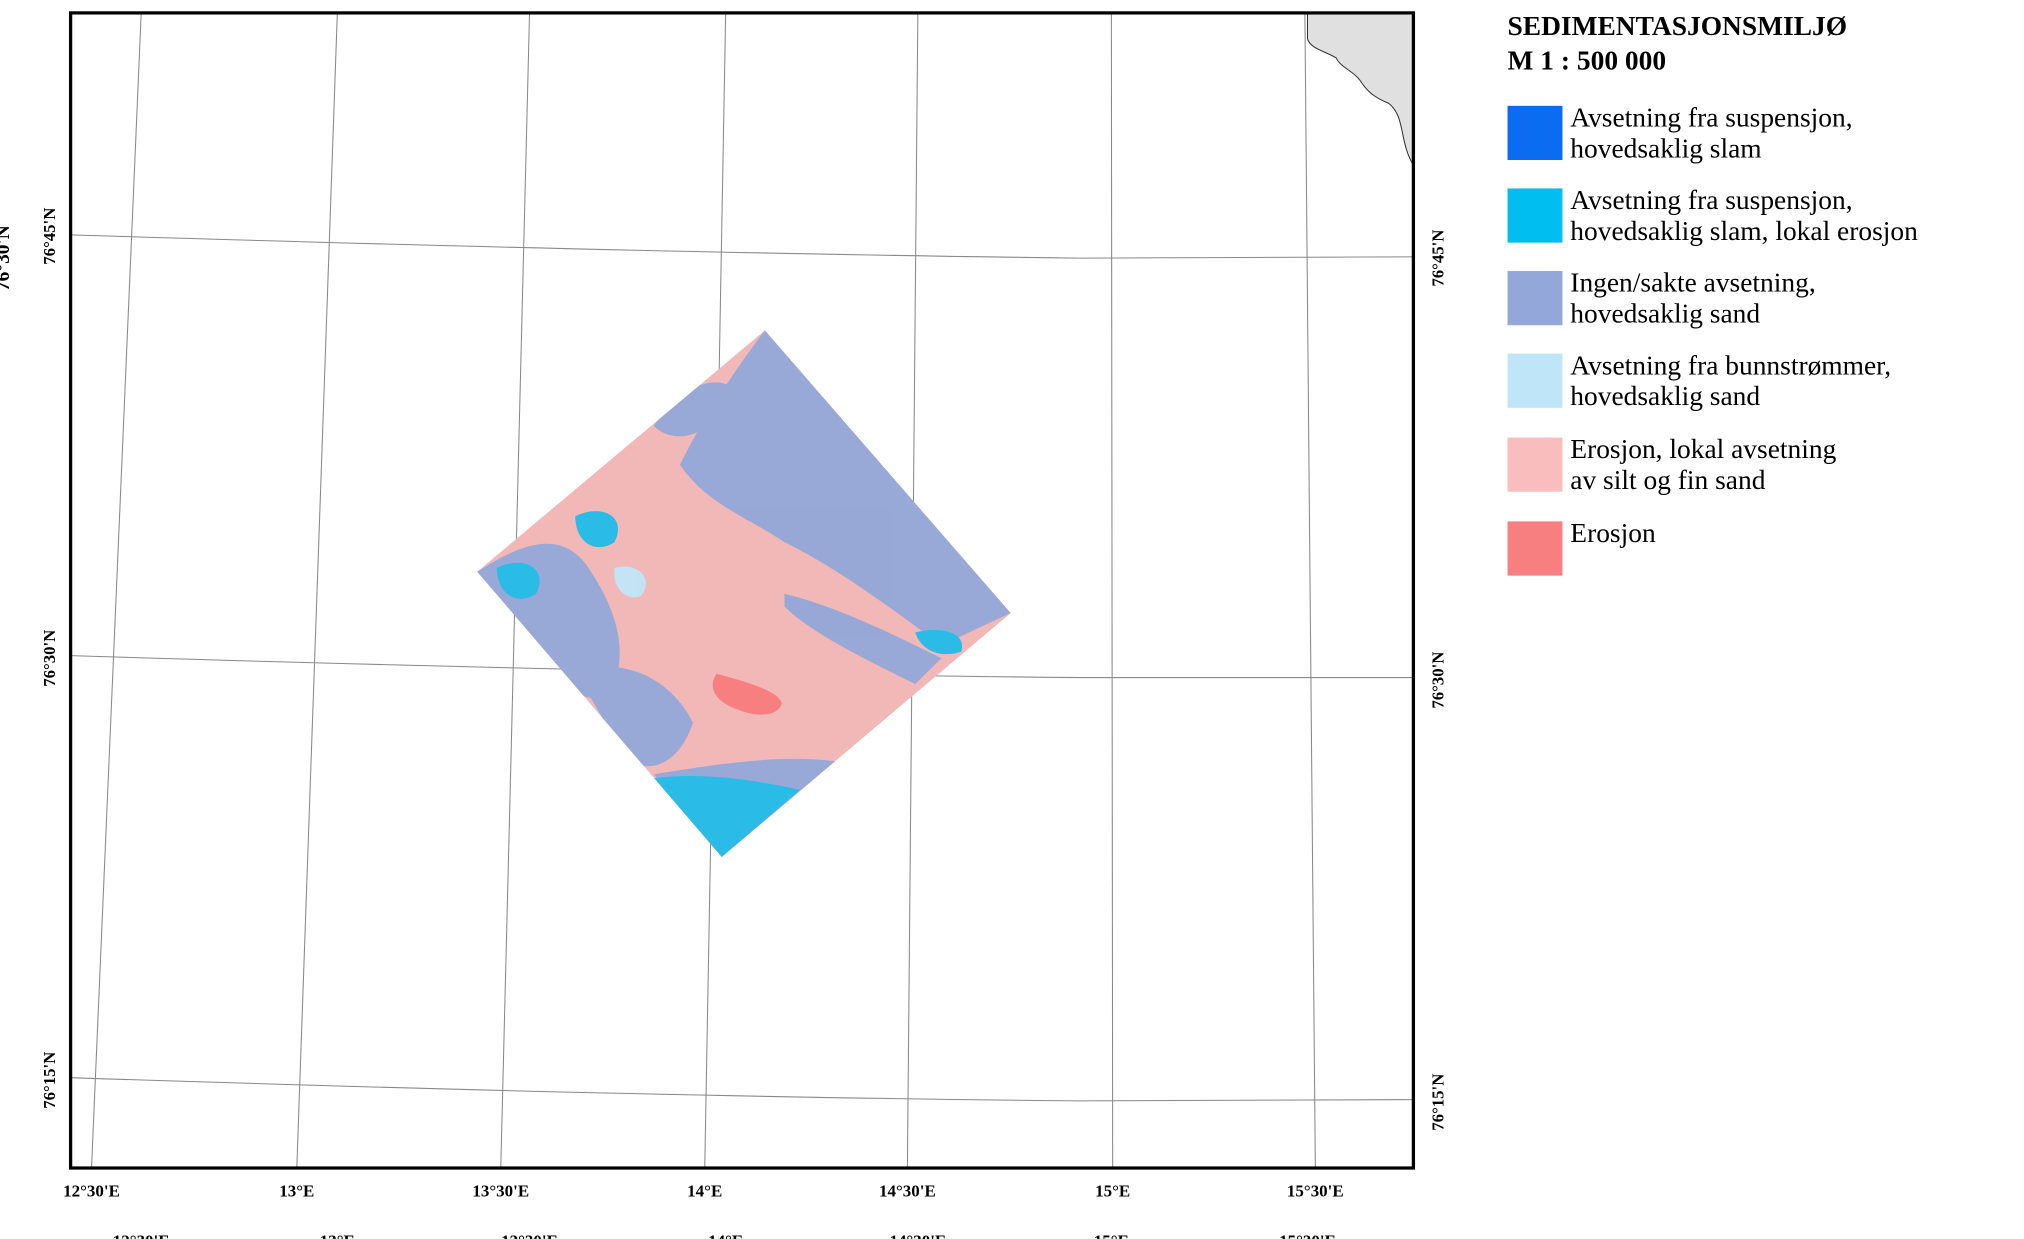  What do you see at coordinates (1613, 533) in the screenshot?
I see `legend-label: Erosjon` at bounding box center [1613, 533].